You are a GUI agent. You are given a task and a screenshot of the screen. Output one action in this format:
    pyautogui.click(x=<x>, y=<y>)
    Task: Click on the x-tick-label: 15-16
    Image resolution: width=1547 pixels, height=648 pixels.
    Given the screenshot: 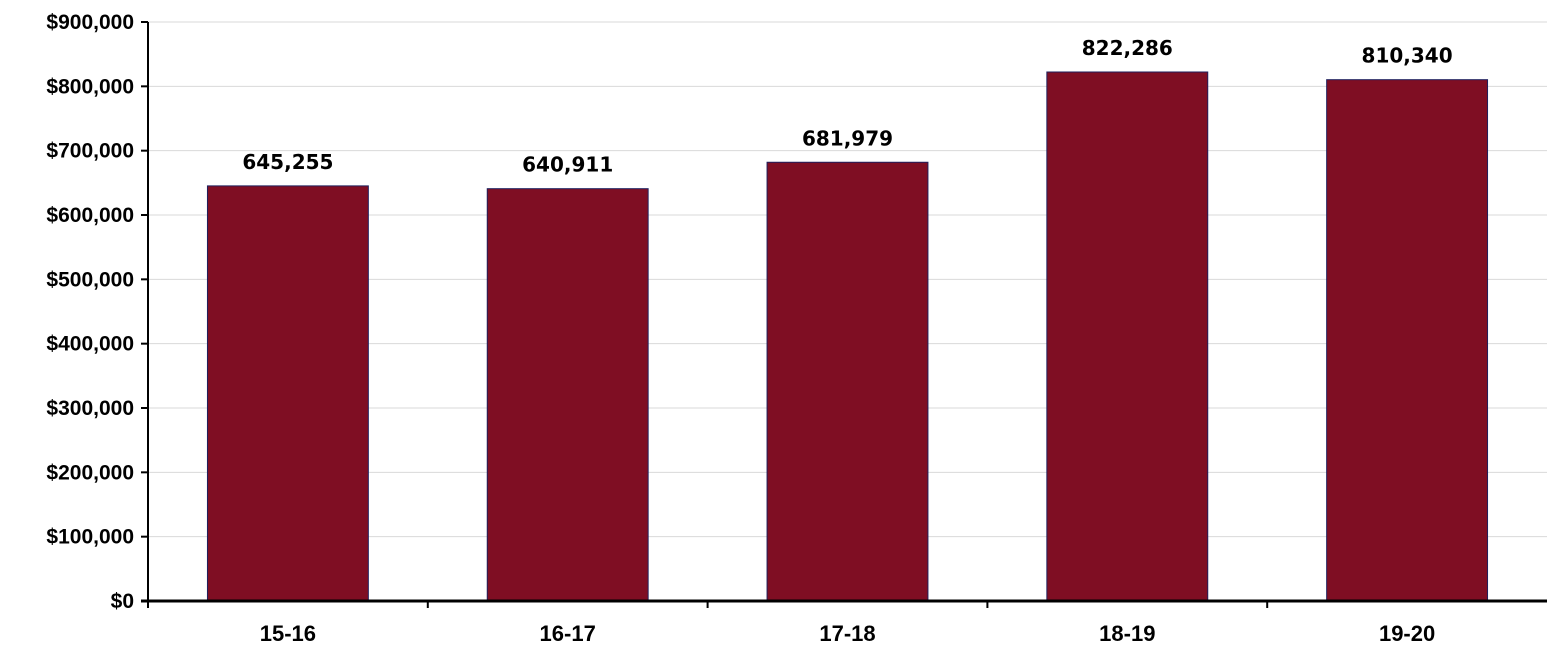 What is the action you would take?
    pyautogui.click(x=288, y=633)
    